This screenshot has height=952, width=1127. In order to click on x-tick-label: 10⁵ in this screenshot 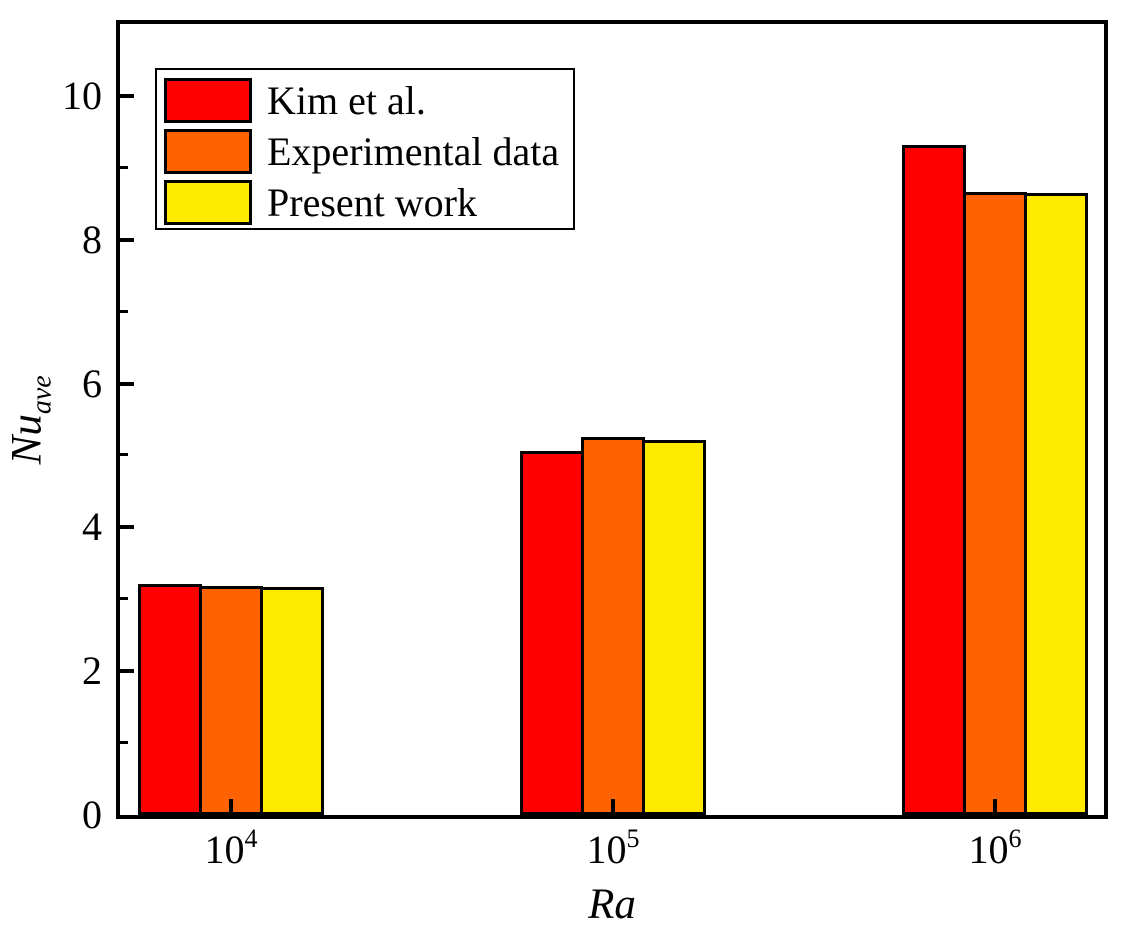, I will do `click(613, 847)`.